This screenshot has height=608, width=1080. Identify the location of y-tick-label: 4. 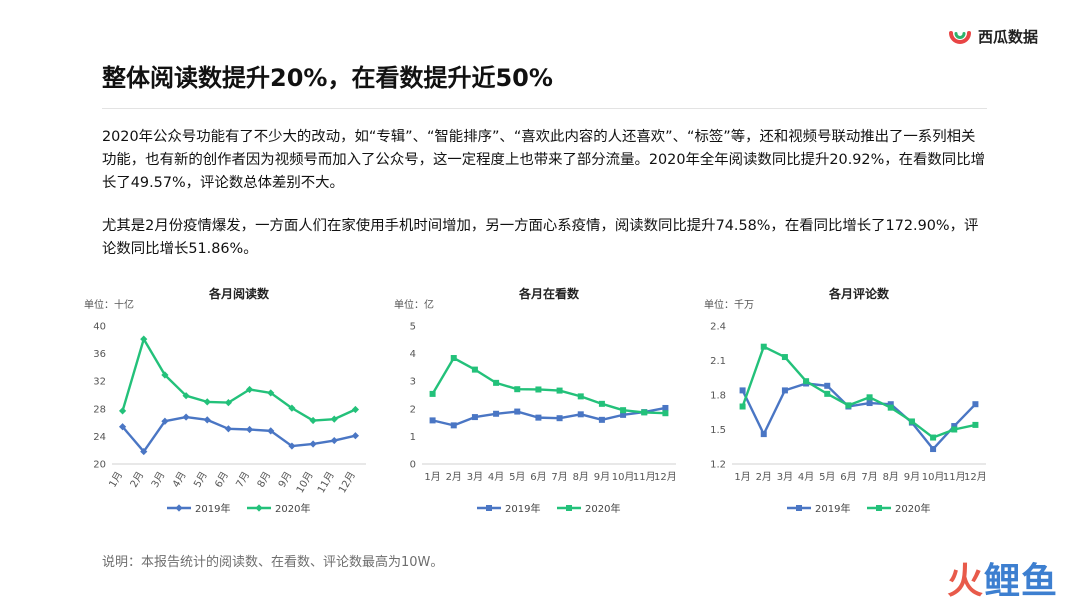
(413, 354).